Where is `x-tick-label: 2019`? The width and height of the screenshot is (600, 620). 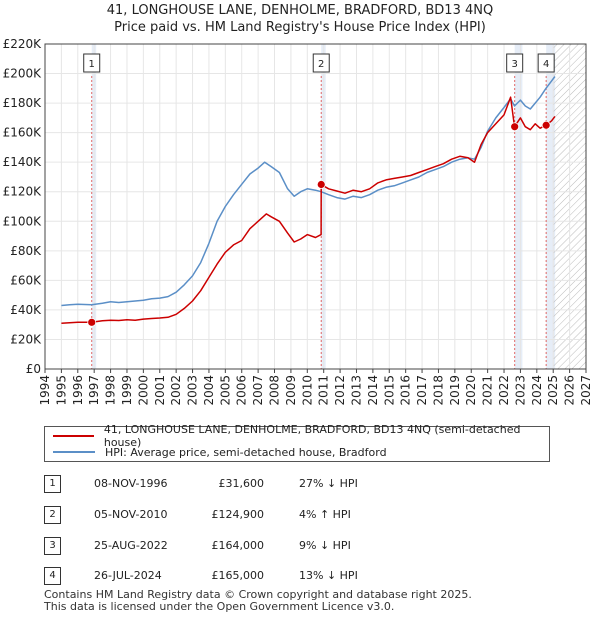
x-tick-label: 2019 is located at coordinates (455, 390).